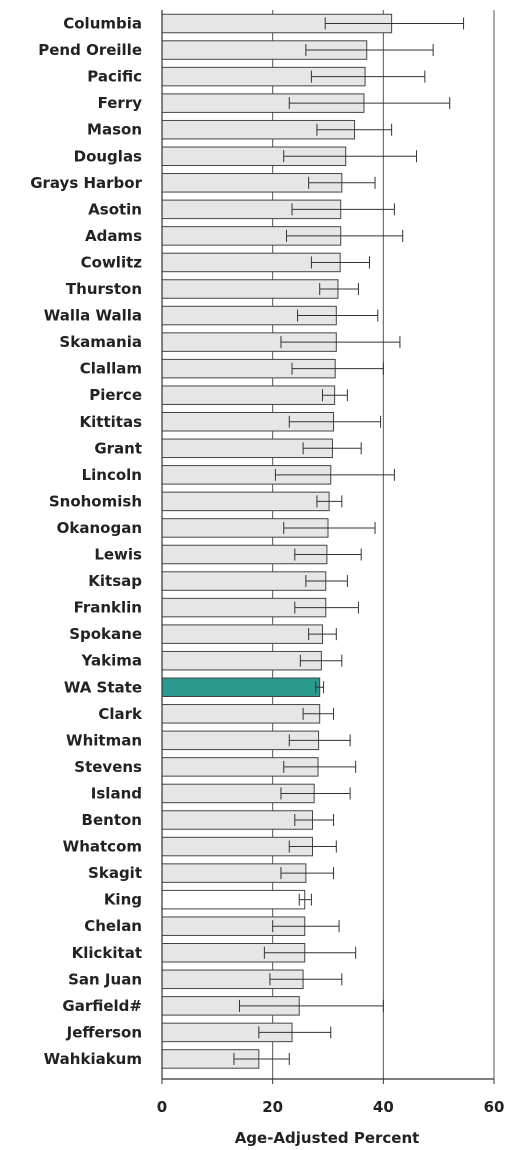 This screenshot has width=507, height=1150. I want to click on category-label: Whitman, so click(104, 740).